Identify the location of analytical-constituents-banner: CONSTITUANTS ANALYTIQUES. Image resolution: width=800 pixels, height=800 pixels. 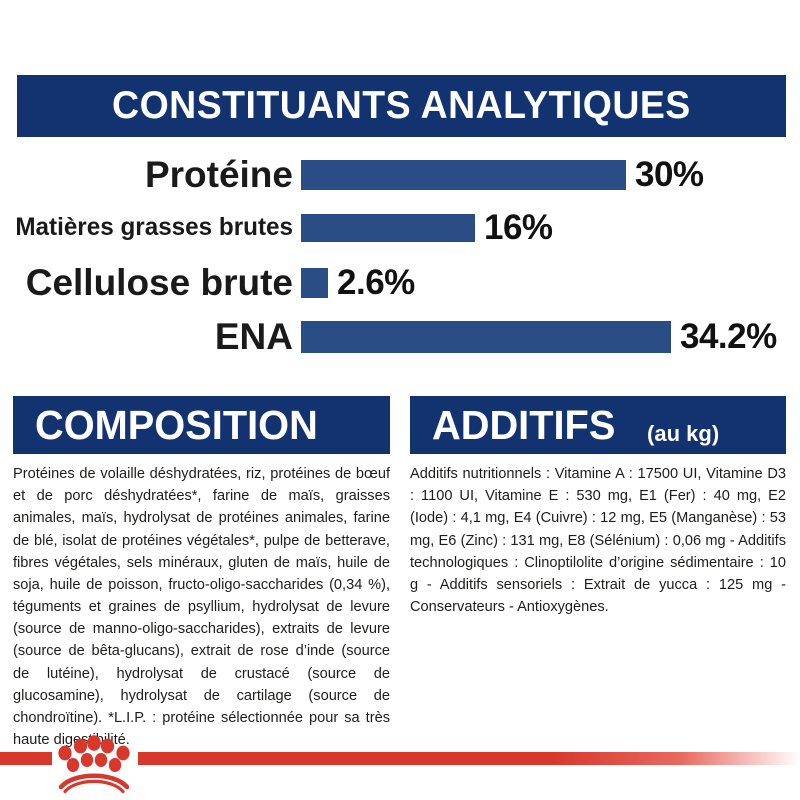
(401, 106).